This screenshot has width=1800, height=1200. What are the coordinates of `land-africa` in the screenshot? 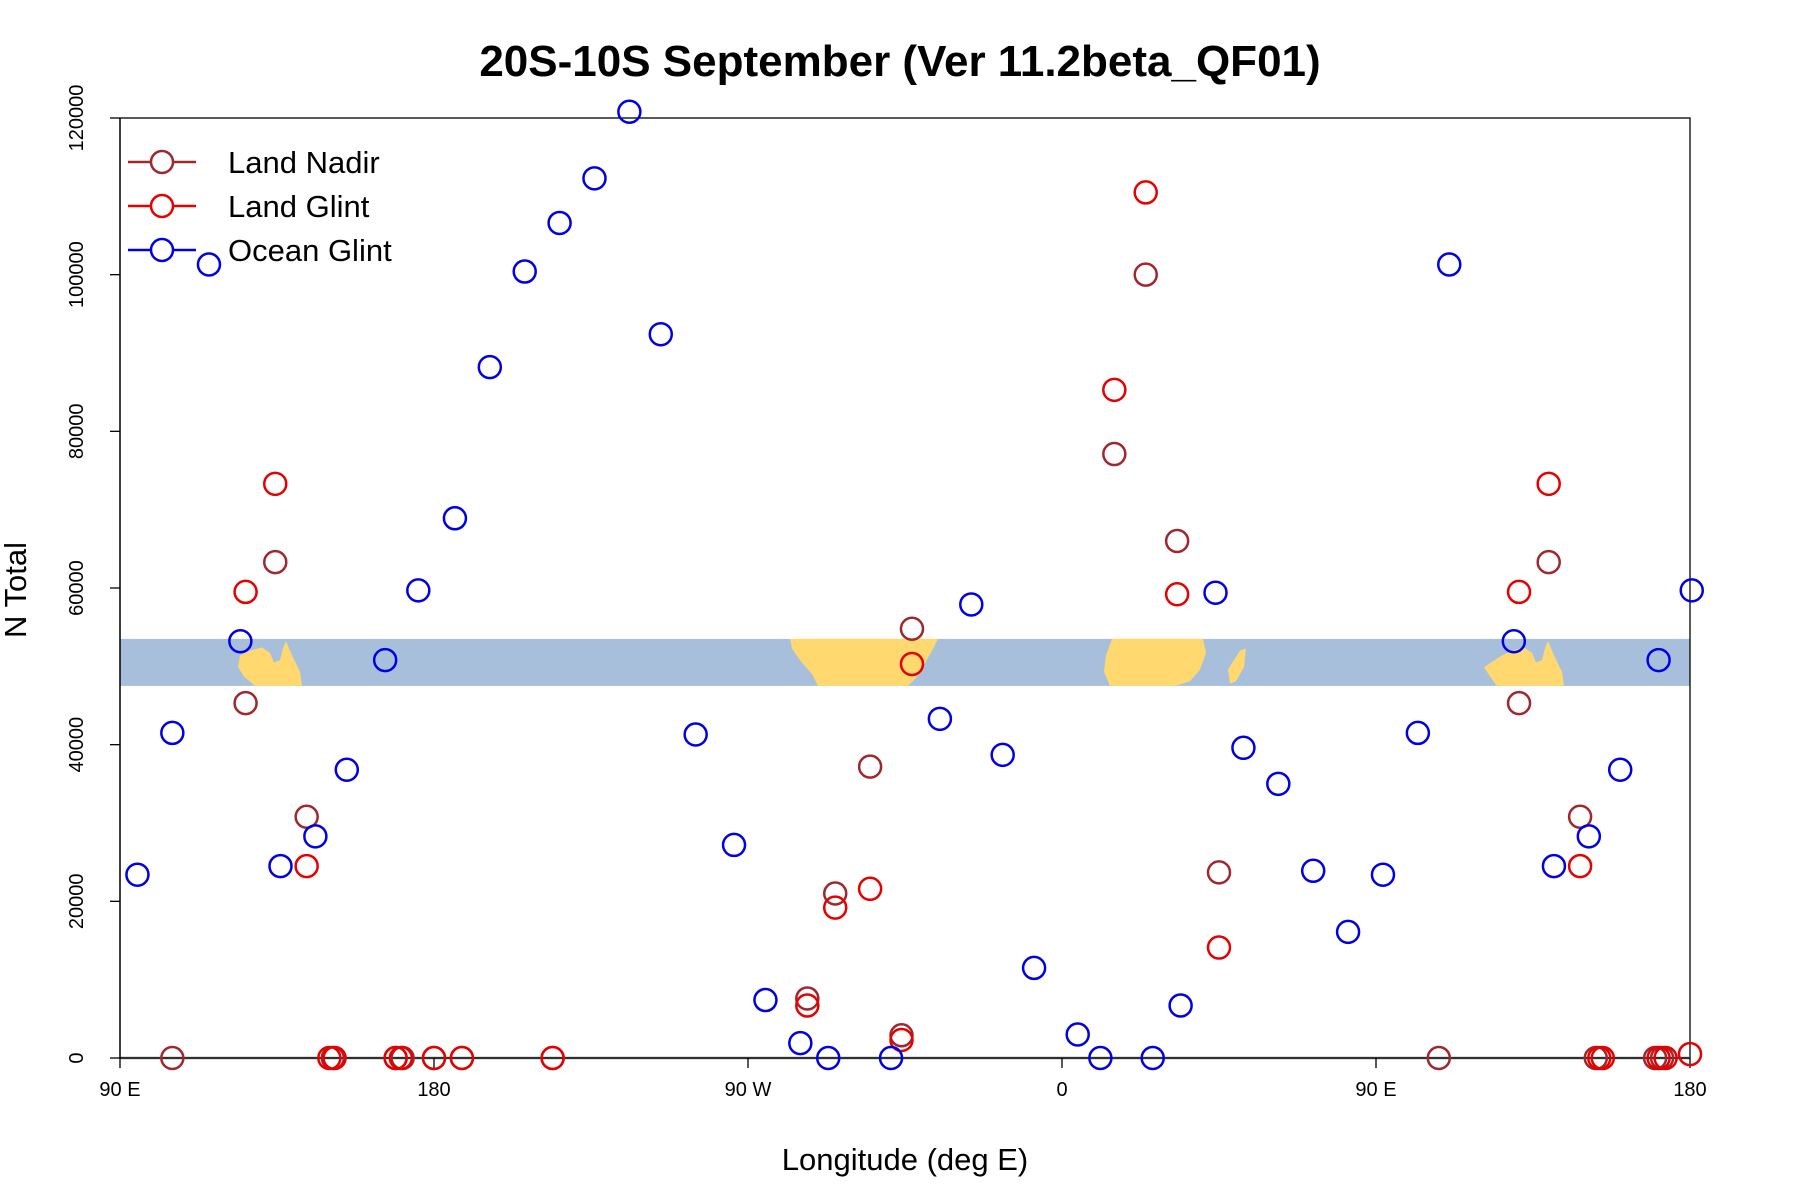 It's located at (1155, 662).